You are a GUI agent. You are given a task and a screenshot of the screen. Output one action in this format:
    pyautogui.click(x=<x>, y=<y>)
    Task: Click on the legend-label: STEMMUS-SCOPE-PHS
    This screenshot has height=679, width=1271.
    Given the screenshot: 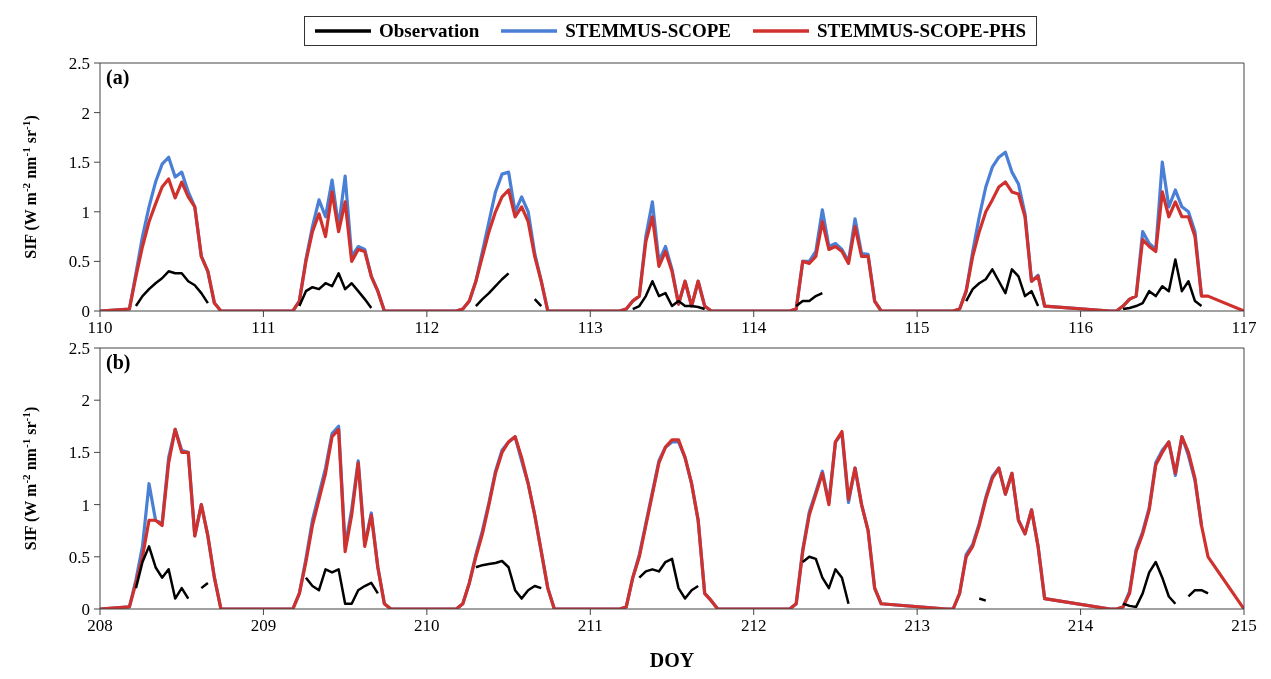 What is the action you would take?
    pyautogui.click(x=922, y=31)
    